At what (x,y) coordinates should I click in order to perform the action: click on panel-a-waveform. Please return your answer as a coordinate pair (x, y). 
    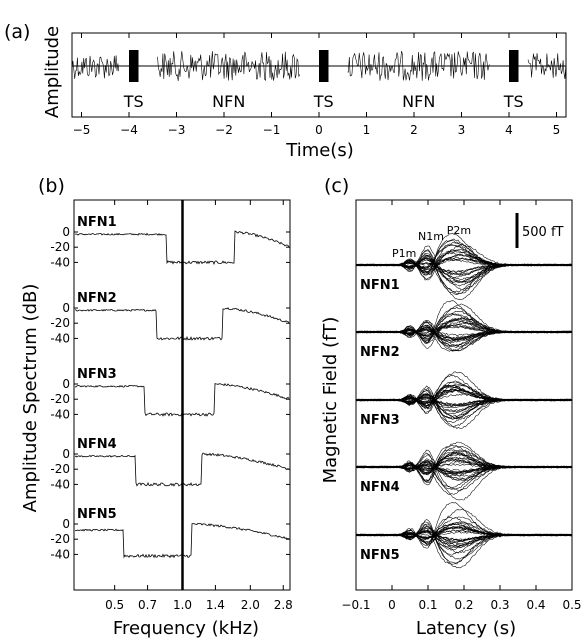
    Looking at the image, I should click on (319, 66).